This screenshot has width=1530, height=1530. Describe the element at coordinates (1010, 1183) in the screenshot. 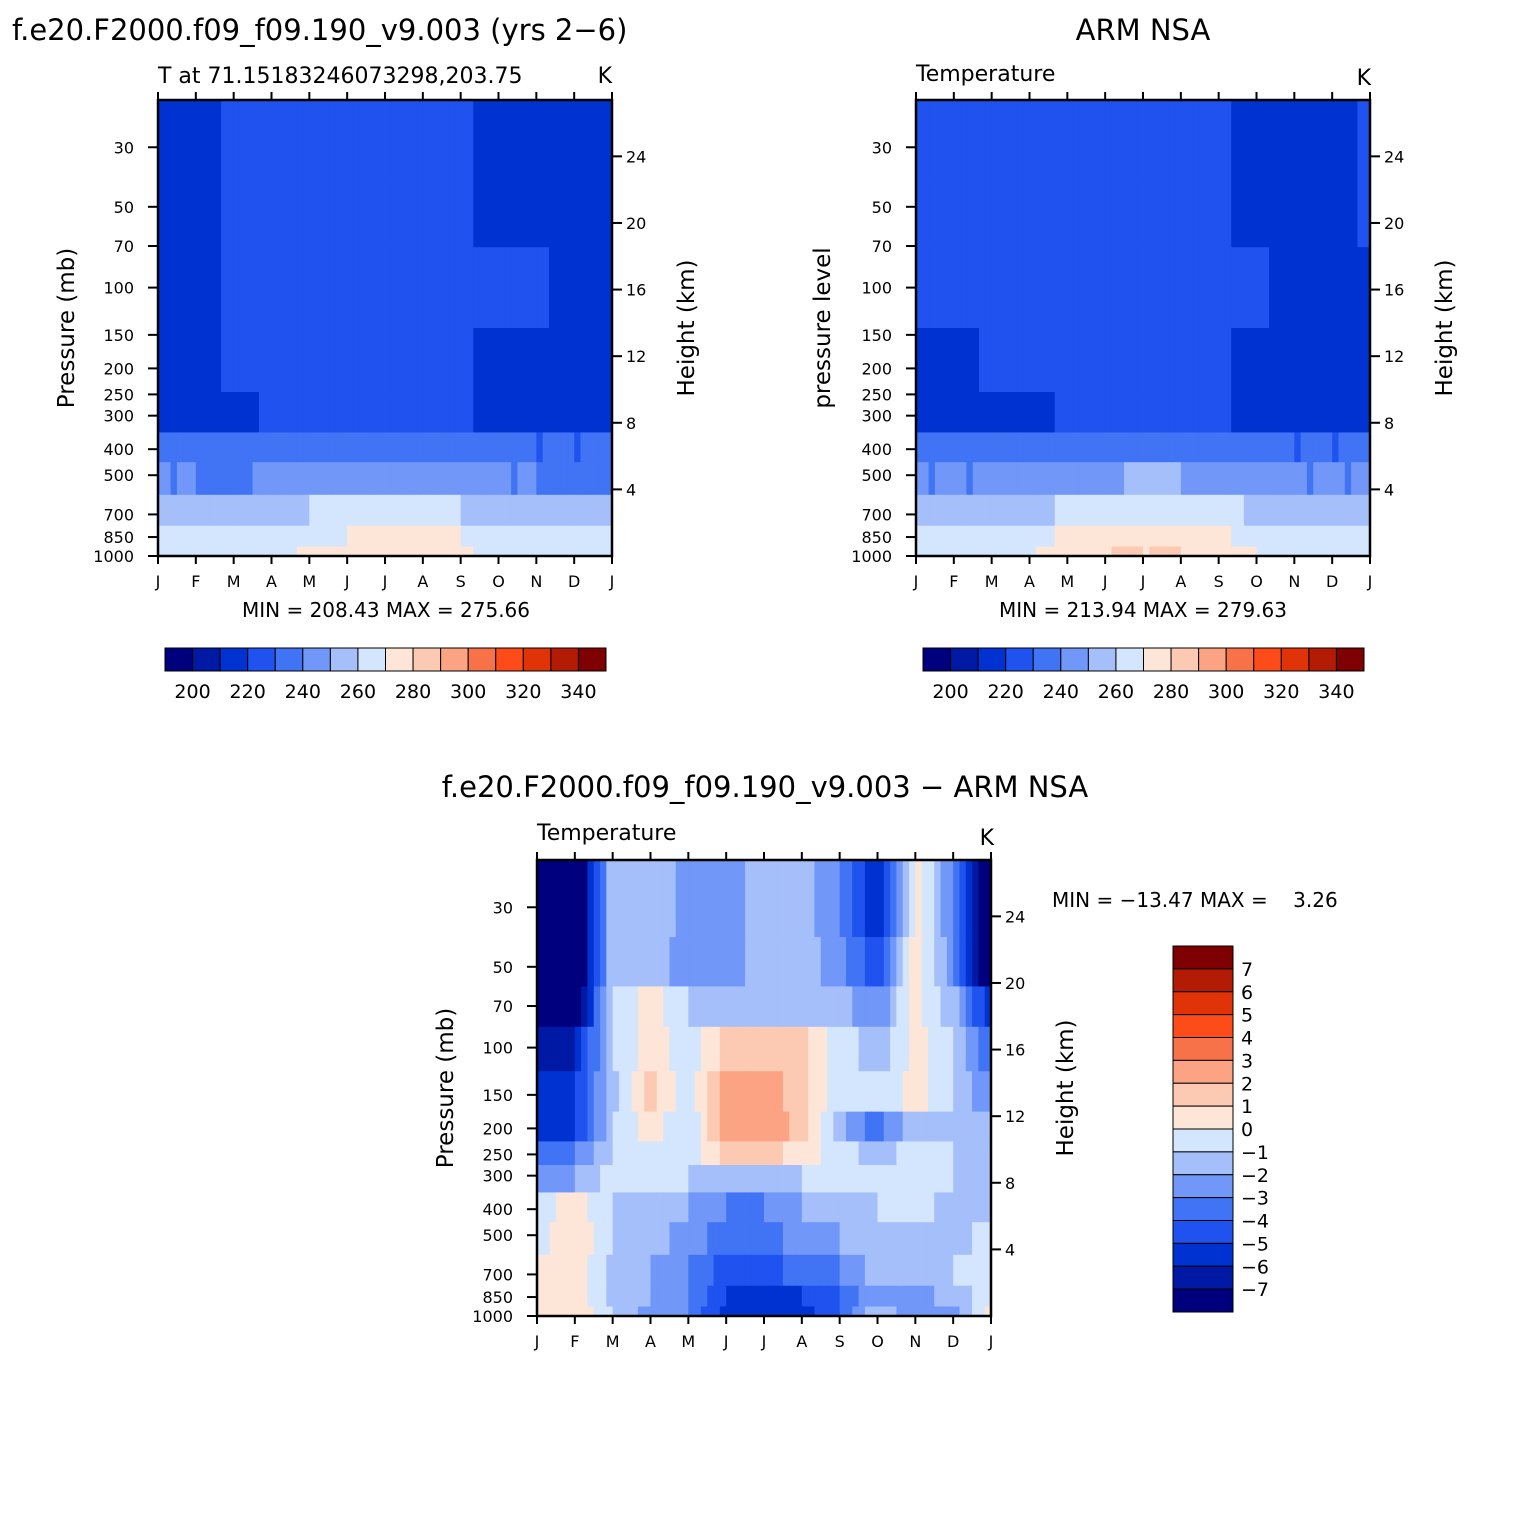

I see `height-tick-label: 8` at that location.